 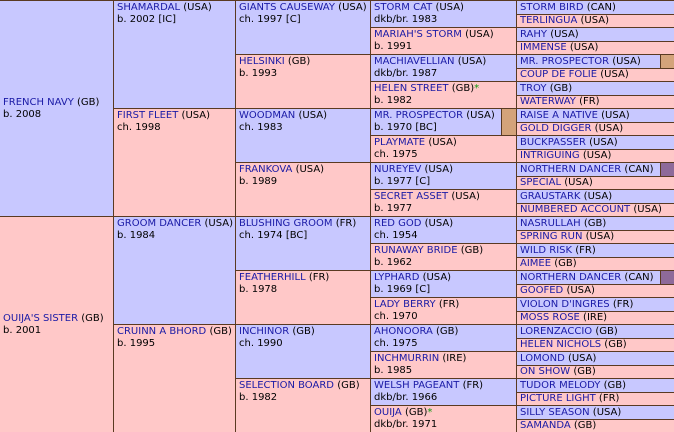 What do you see at coordinates (22, 114) in the screenshot?
I see `horse-info: b. 2008` at bounding box center [22, 114].